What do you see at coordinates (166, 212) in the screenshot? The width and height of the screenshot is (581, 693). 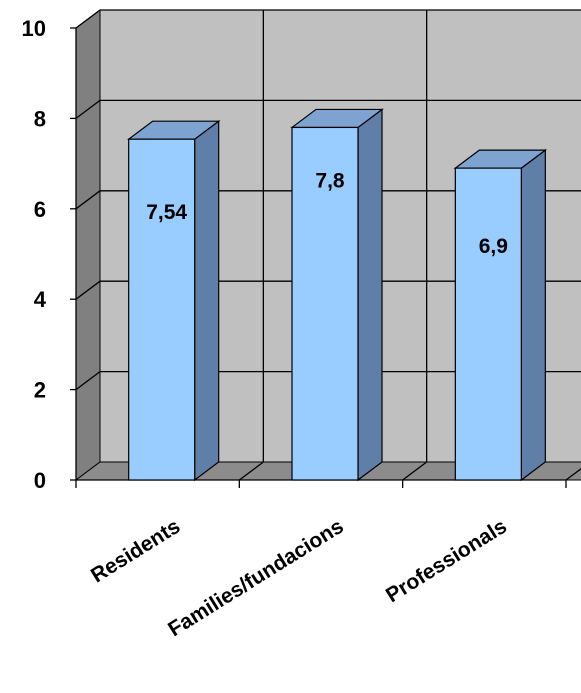 I see `data-label: 7,54` at bounding box center [166, 212].